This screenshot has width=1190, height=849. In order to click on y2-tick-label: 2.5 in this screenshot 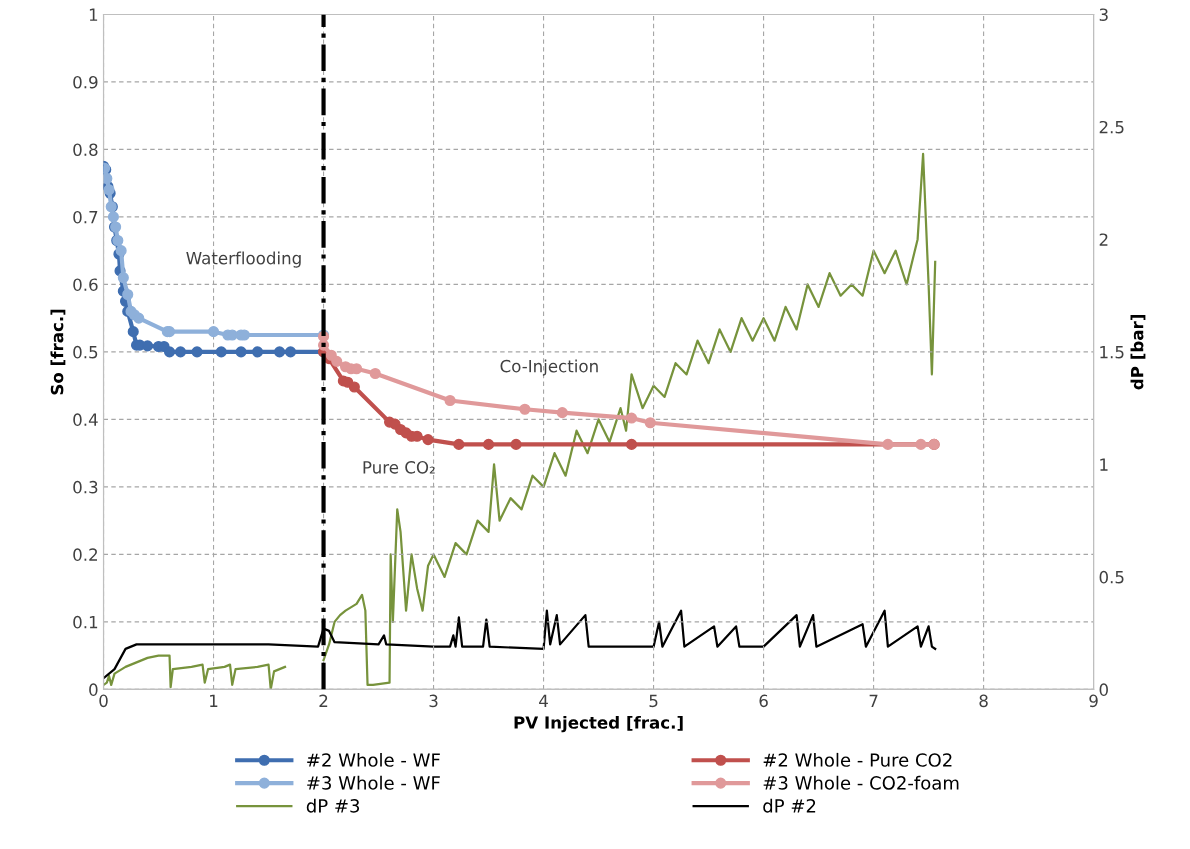, I will do `click(1111, 127)`.